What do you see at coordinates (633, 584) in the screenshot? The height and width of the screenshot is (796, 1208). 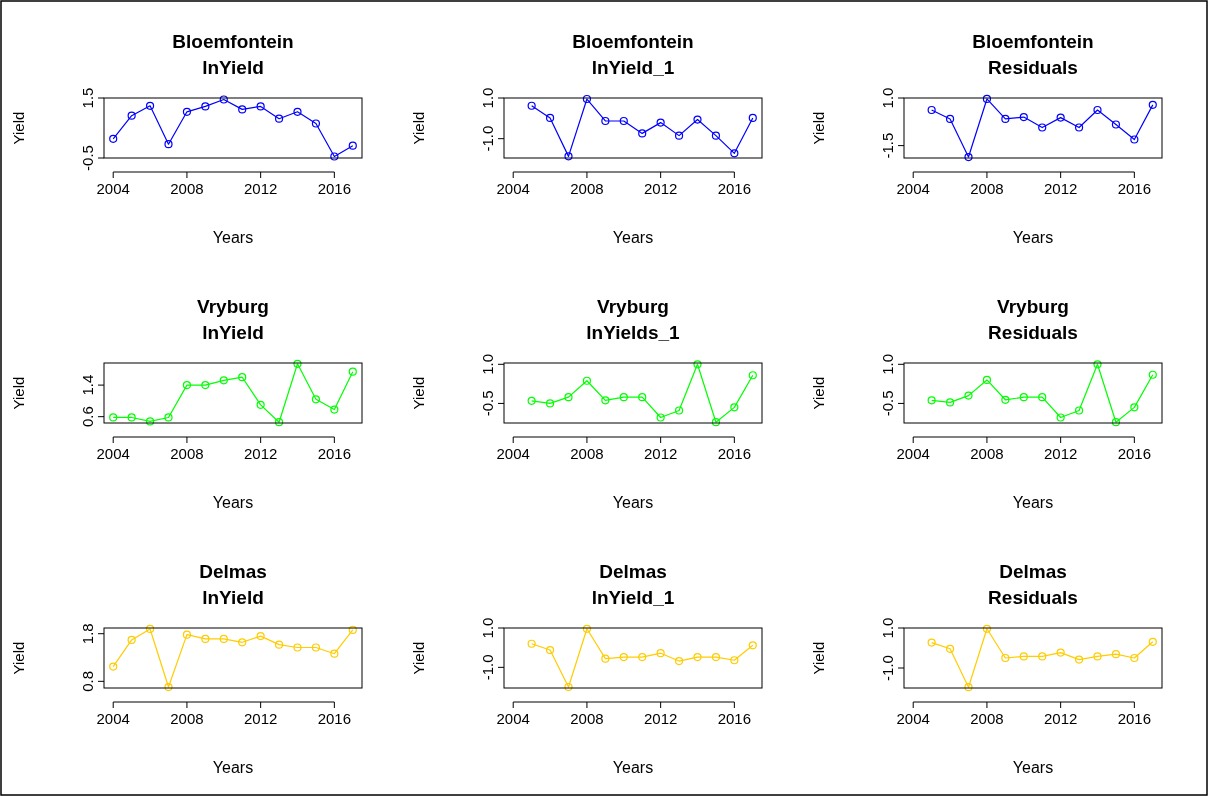 I see `chart-title: Delmas lnYield_1` at bounding box center [633, 584].